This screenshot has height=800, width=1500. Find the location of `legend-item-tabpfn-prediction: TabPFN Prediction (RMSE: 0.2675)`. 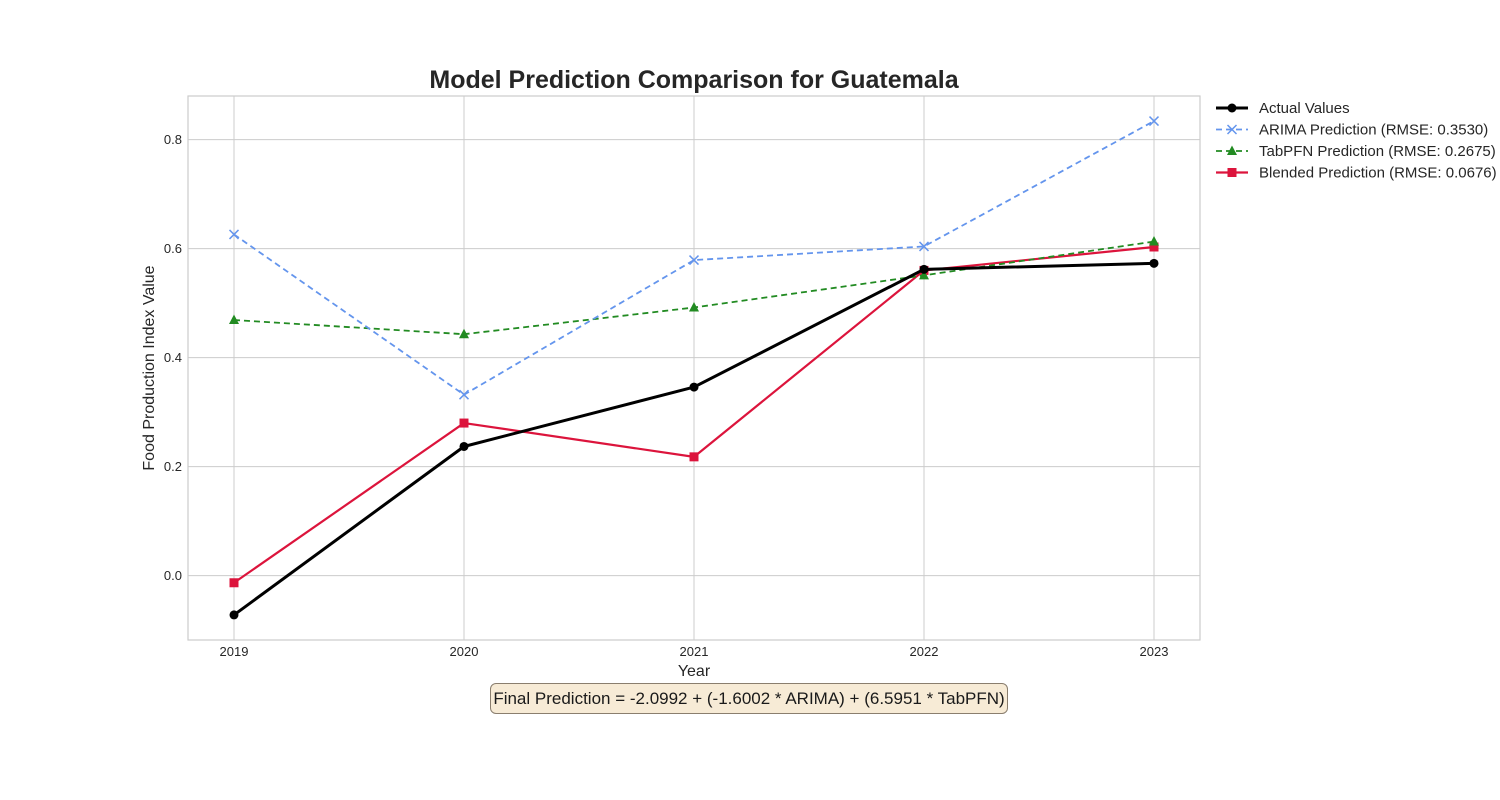

legend-item-tabpfn-prediction: TabPFN Prediction (RMSE: 0.2675) is located at coordinates (1356, 151).